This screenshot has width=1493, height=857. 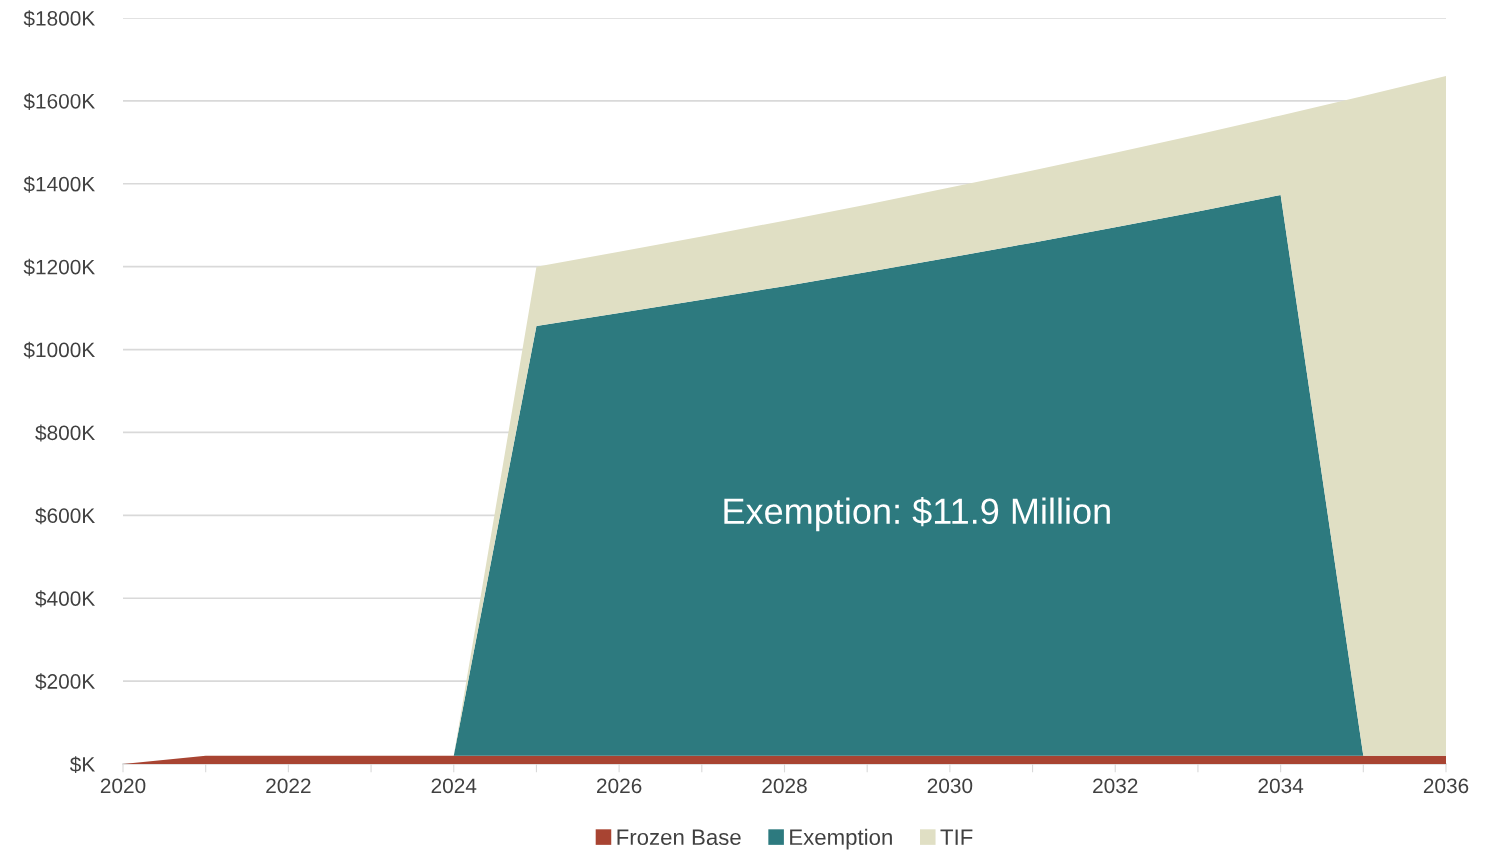 I want to click on x-tick-label: 2026, so click(x=619, y=786).